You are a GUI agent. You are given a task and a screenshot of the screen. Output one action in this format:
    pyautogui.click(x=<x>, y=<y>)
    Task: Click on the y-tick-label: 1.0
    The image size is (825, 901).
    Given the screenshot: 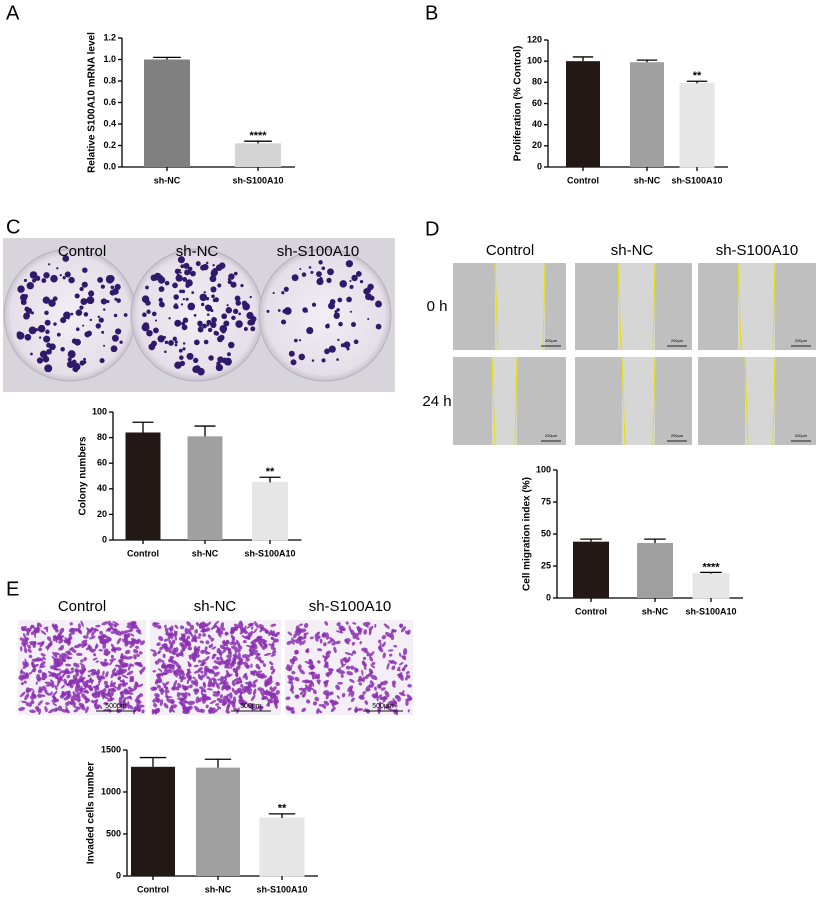 What is the action you would take?
    pyautogui.click(x=109, y=59)
    